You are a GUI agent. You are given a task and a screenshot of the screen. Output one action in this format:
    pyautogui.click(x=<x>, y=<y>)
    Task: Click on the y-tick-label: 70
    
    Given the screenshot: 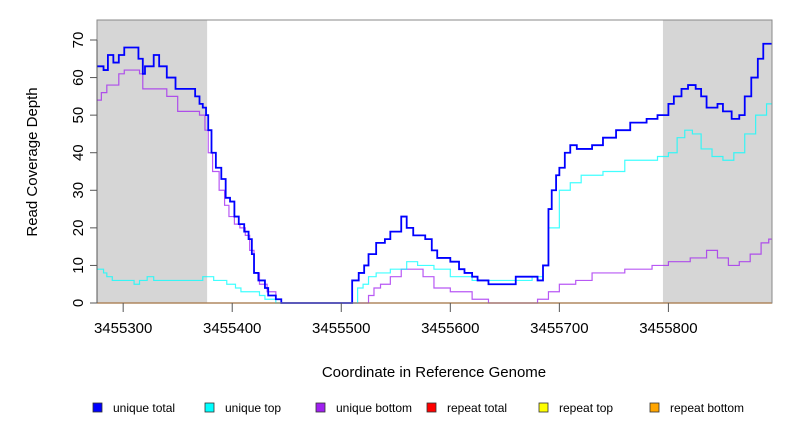 What is the action you would take?
    pyautogui.click(x=78, y=40)
    